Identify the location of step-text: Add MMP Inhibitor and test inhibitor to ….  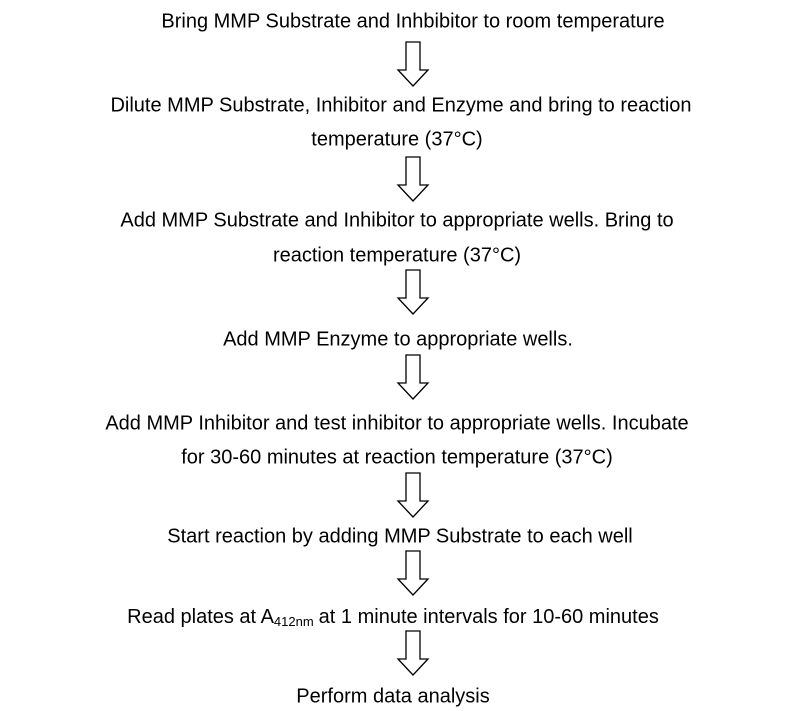
(396, 423).